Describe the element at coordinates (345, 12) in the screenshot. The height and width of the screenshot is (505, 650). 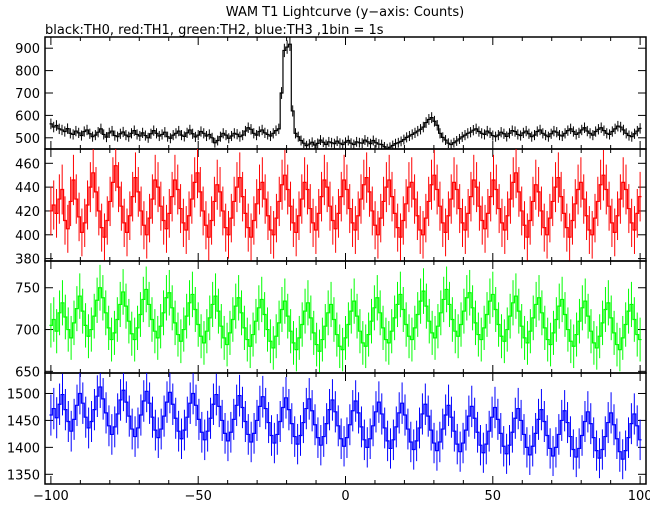
I see `chart-title: WAM T1 Lightcurve (y−axis: Counts)` at that location.